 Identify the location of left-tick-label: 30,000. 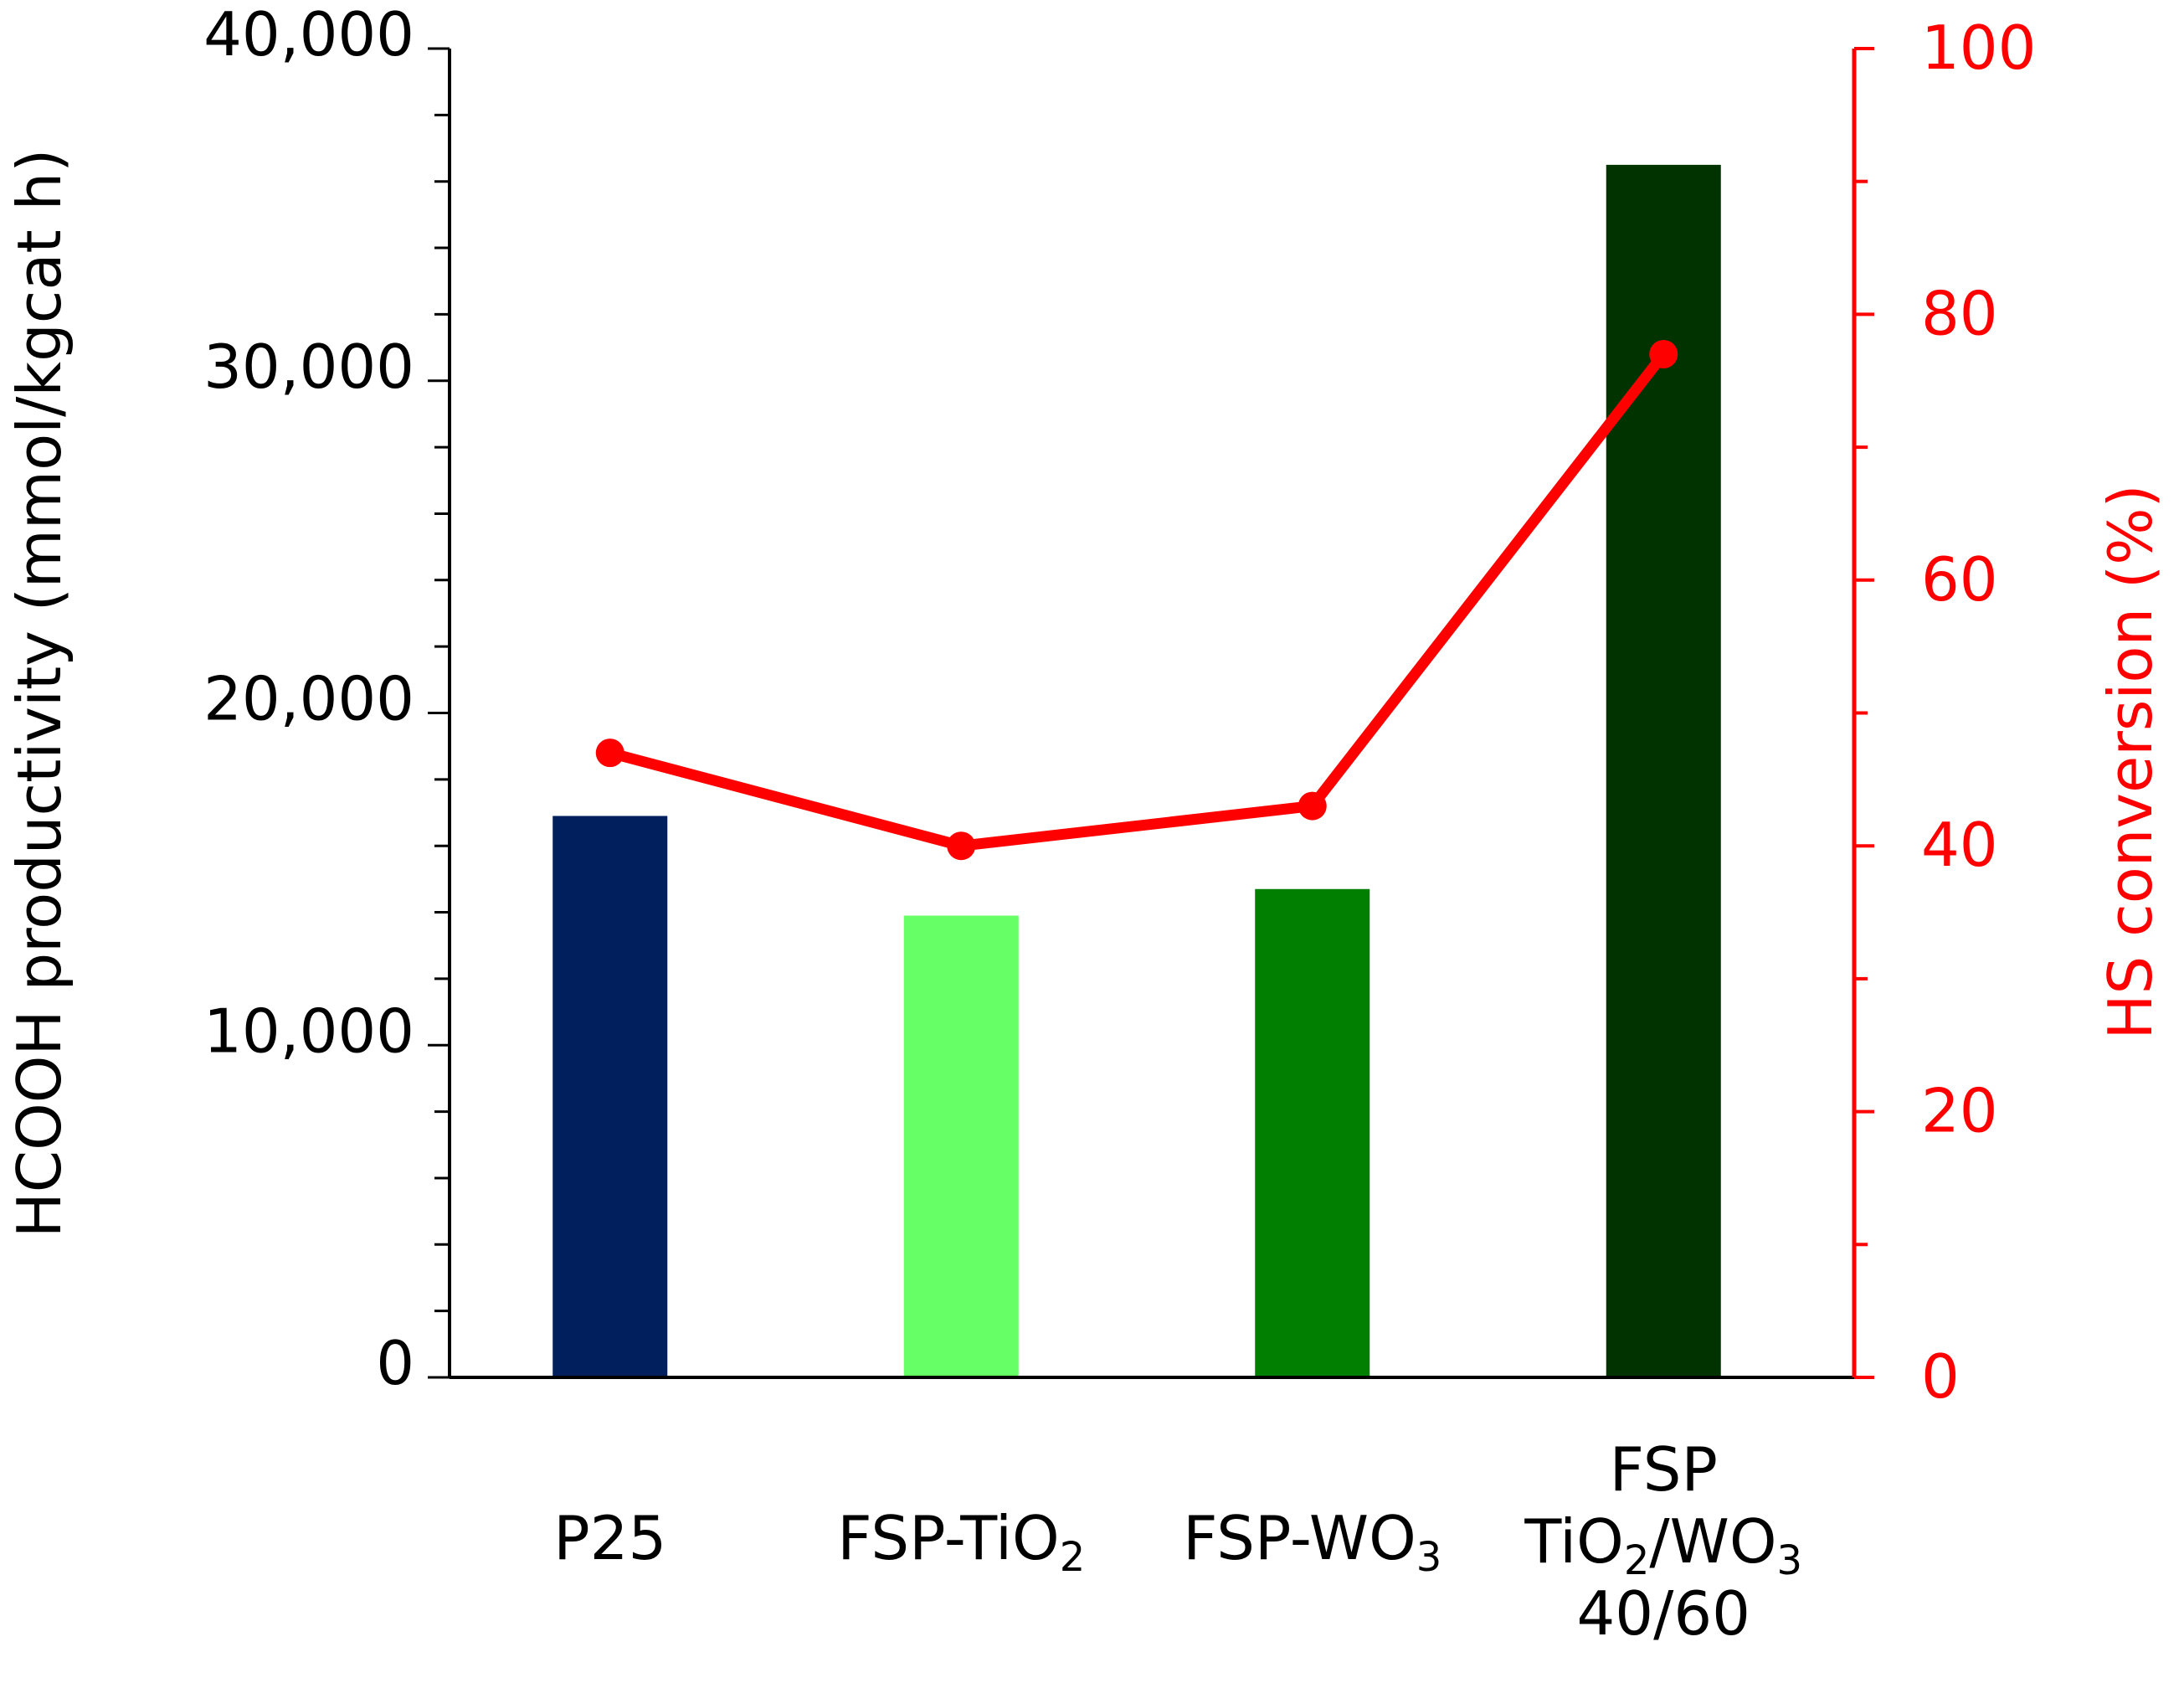
(308, 367).